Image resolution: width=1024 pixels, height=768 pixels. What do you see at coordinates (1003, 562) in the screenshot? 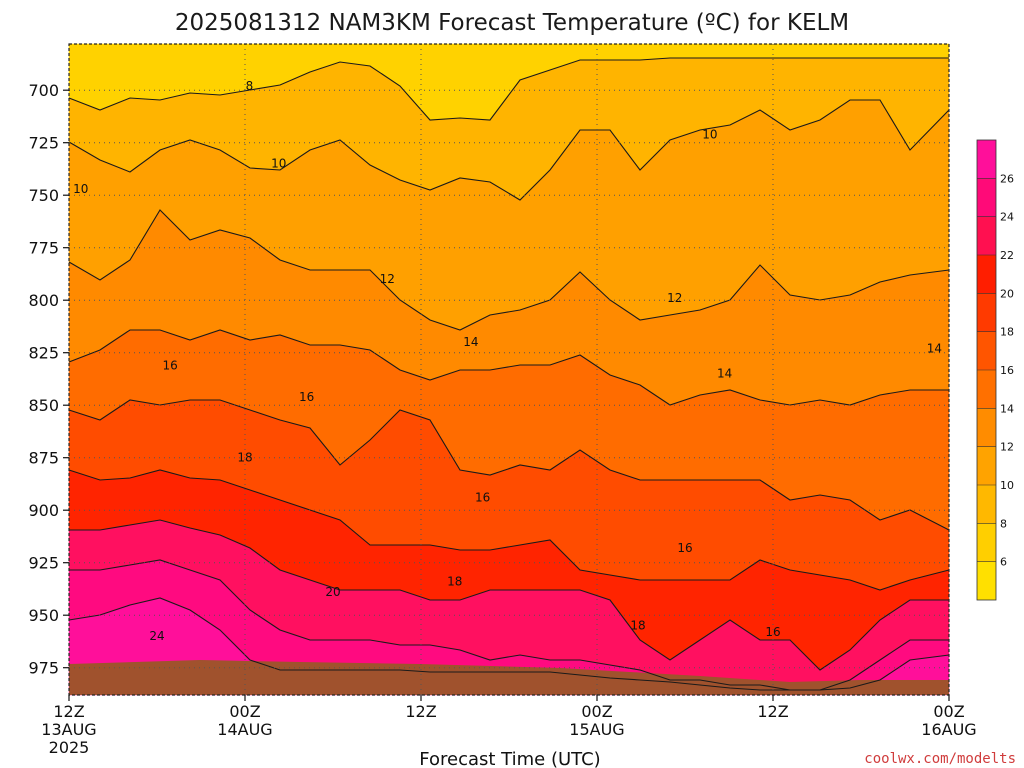
I see `colorbar-tick-label: 6` at bounding box center [1003, 562].